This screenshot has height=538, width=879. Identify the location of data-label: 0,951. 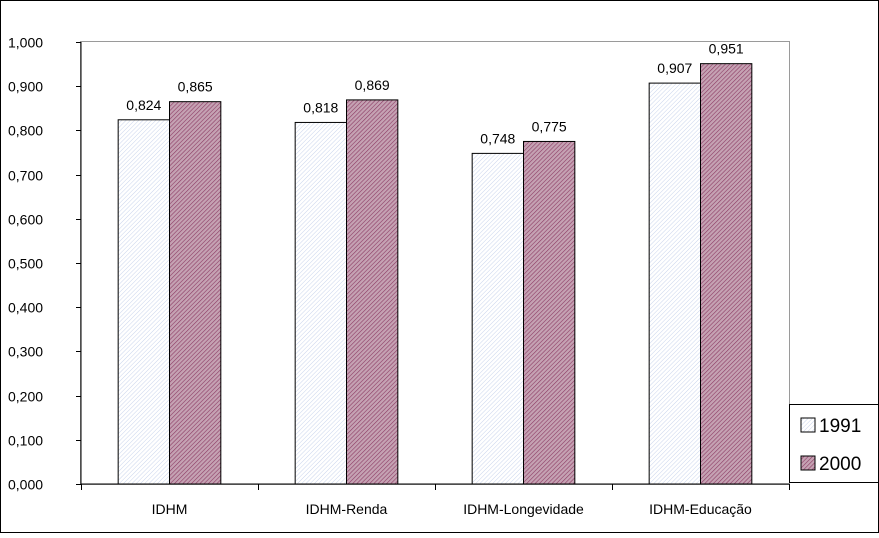
(726, 49).